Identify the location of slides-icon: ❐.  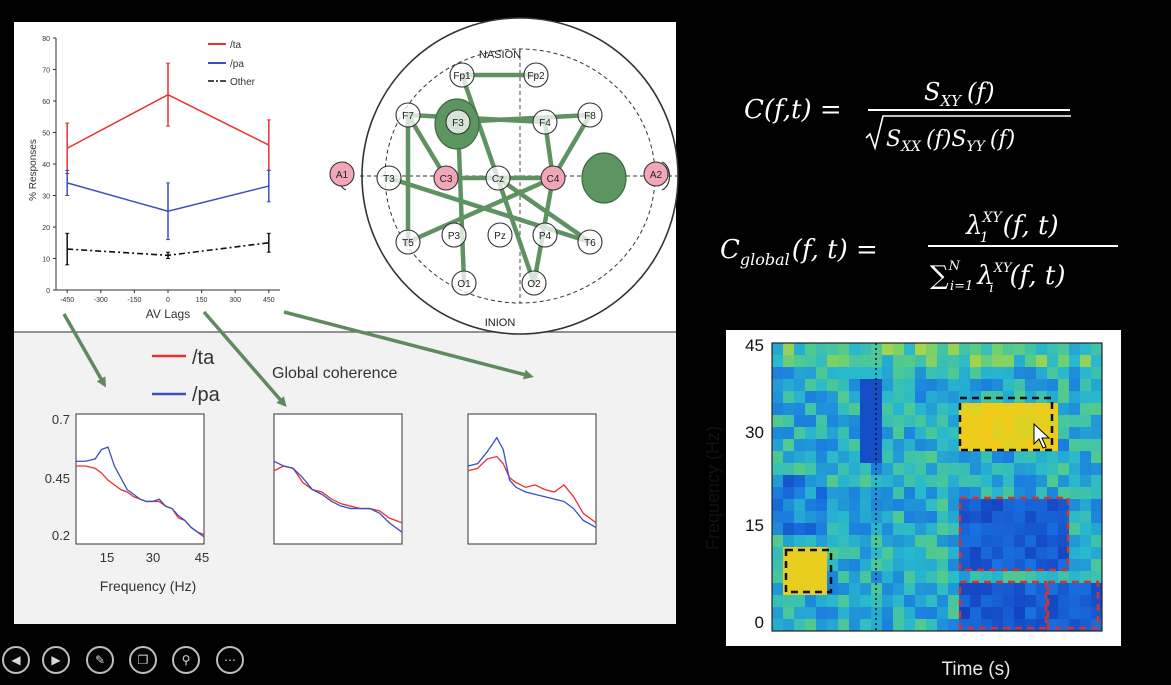
(143, 660).